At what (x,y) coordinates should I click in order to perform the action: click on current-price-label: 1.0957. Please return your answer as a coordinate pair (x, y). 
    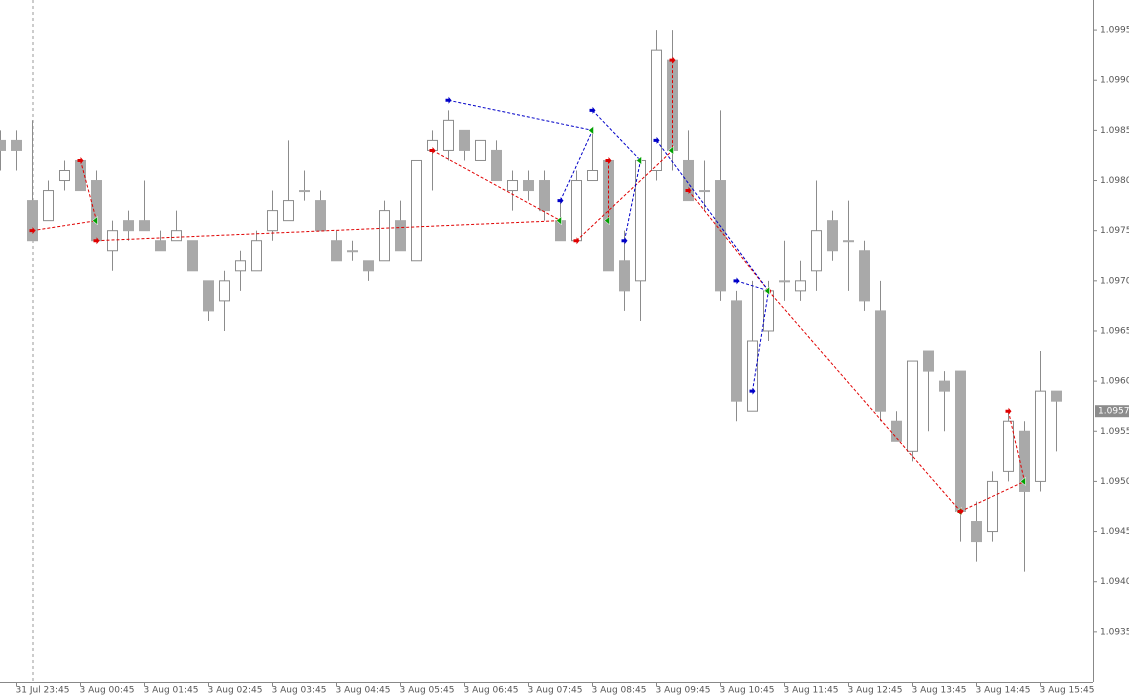
    Looking at the image, I should click on (1113, 412).